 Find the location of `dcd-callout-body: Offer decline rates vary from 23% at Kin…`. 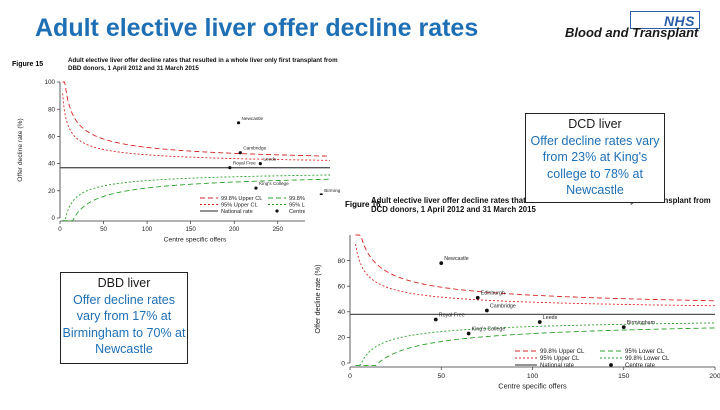

dcd-callout-body: Offer decline rates vary from 23% at Kin… is located at coordinates (595, 165).